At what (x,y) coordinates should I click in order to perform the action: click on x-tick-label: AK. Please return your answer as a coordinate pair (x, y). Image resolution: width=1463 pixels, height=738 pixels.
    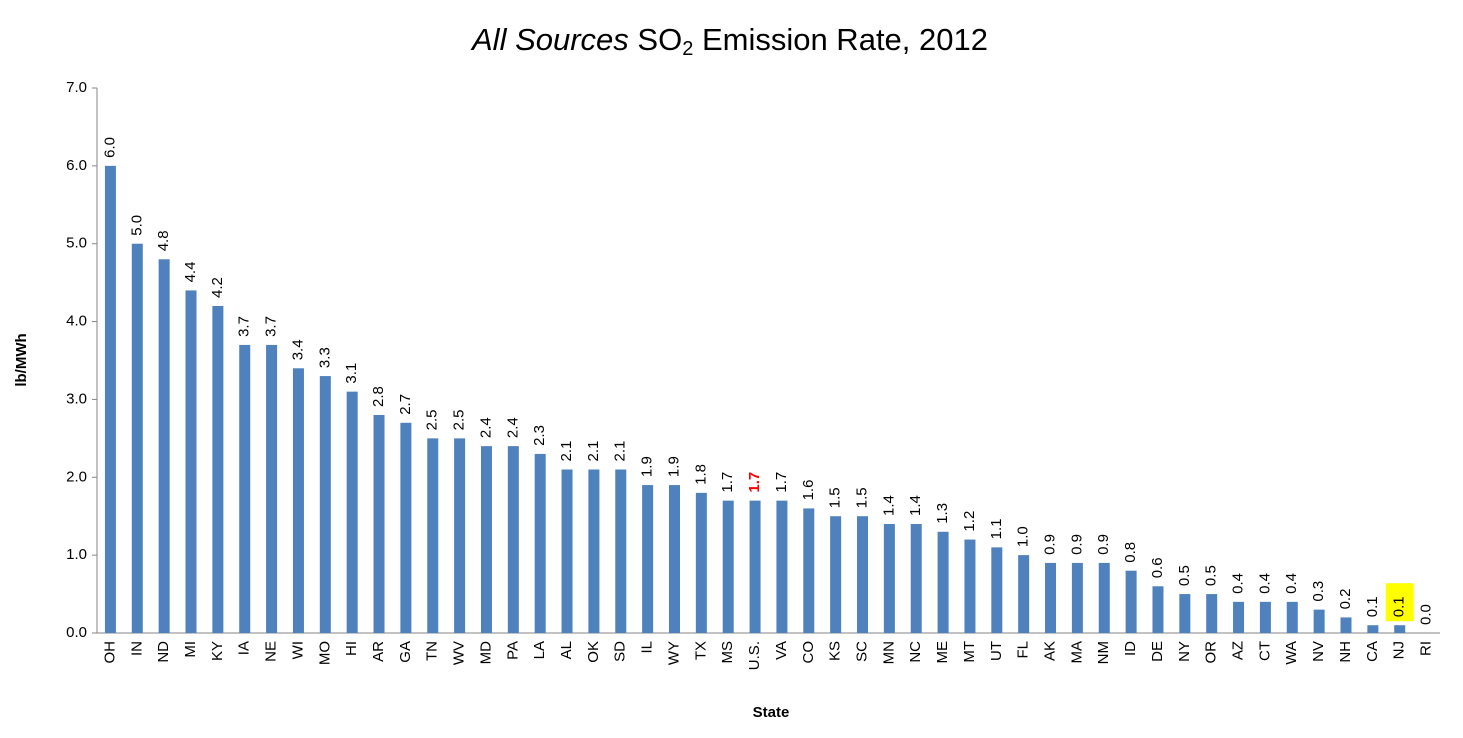
    Looking at the image, I should click on (1049, 651).